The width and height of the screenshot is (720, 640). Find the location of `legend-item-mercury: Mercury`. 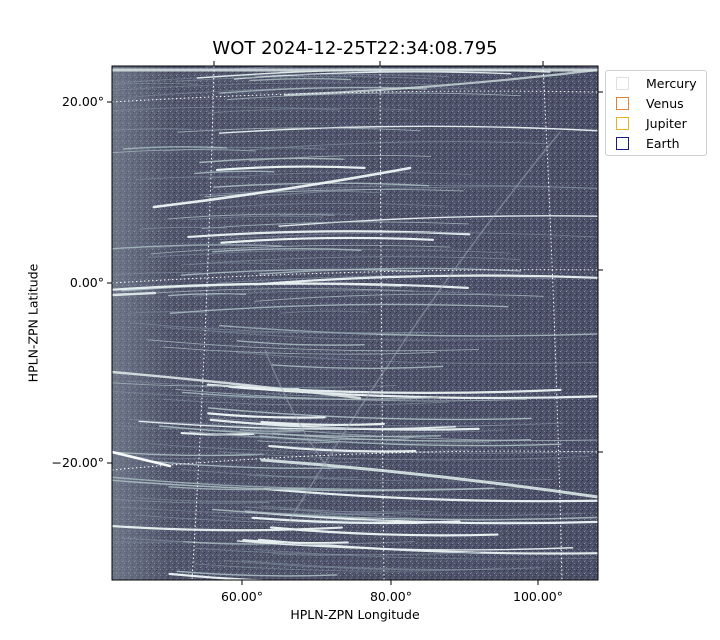

legend-item-mercury: Mercury is located at coordinates (656, 83).